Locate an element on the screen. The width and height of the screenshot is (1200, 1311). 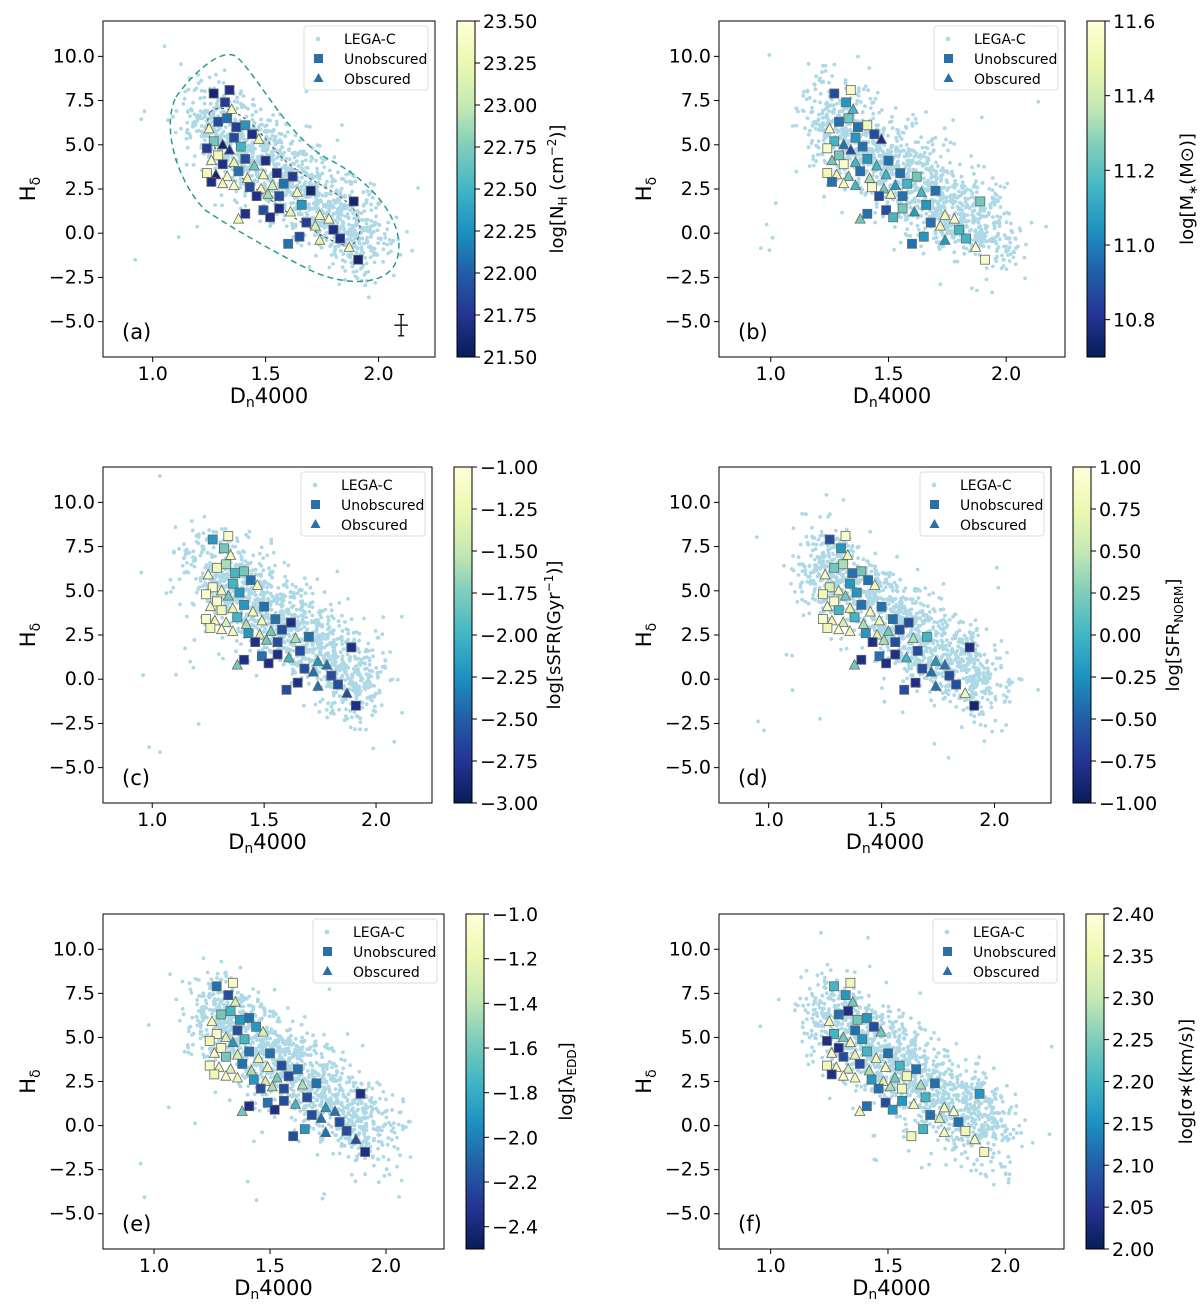
y-tick-label: −5.0 is located at coordinates (72, 322).